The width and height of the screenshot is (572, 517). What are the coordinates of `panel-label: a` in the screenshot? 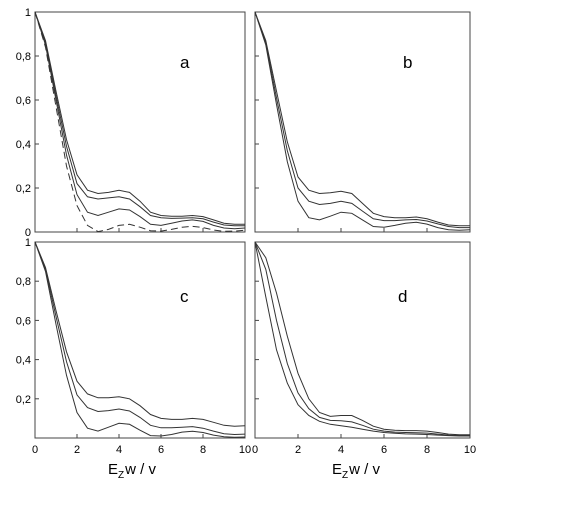 It's located at (185, 62).